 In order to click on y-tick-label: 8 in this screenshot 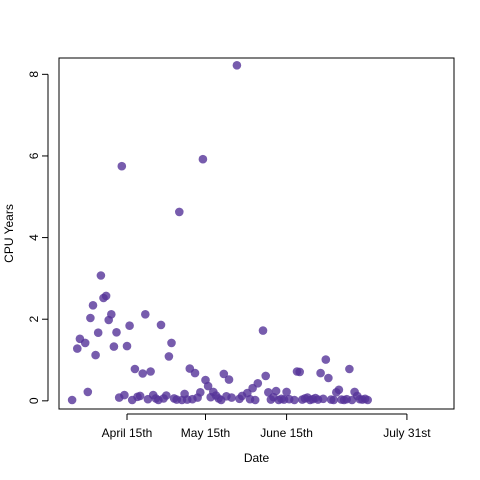, I will do `click(34, 74)`.